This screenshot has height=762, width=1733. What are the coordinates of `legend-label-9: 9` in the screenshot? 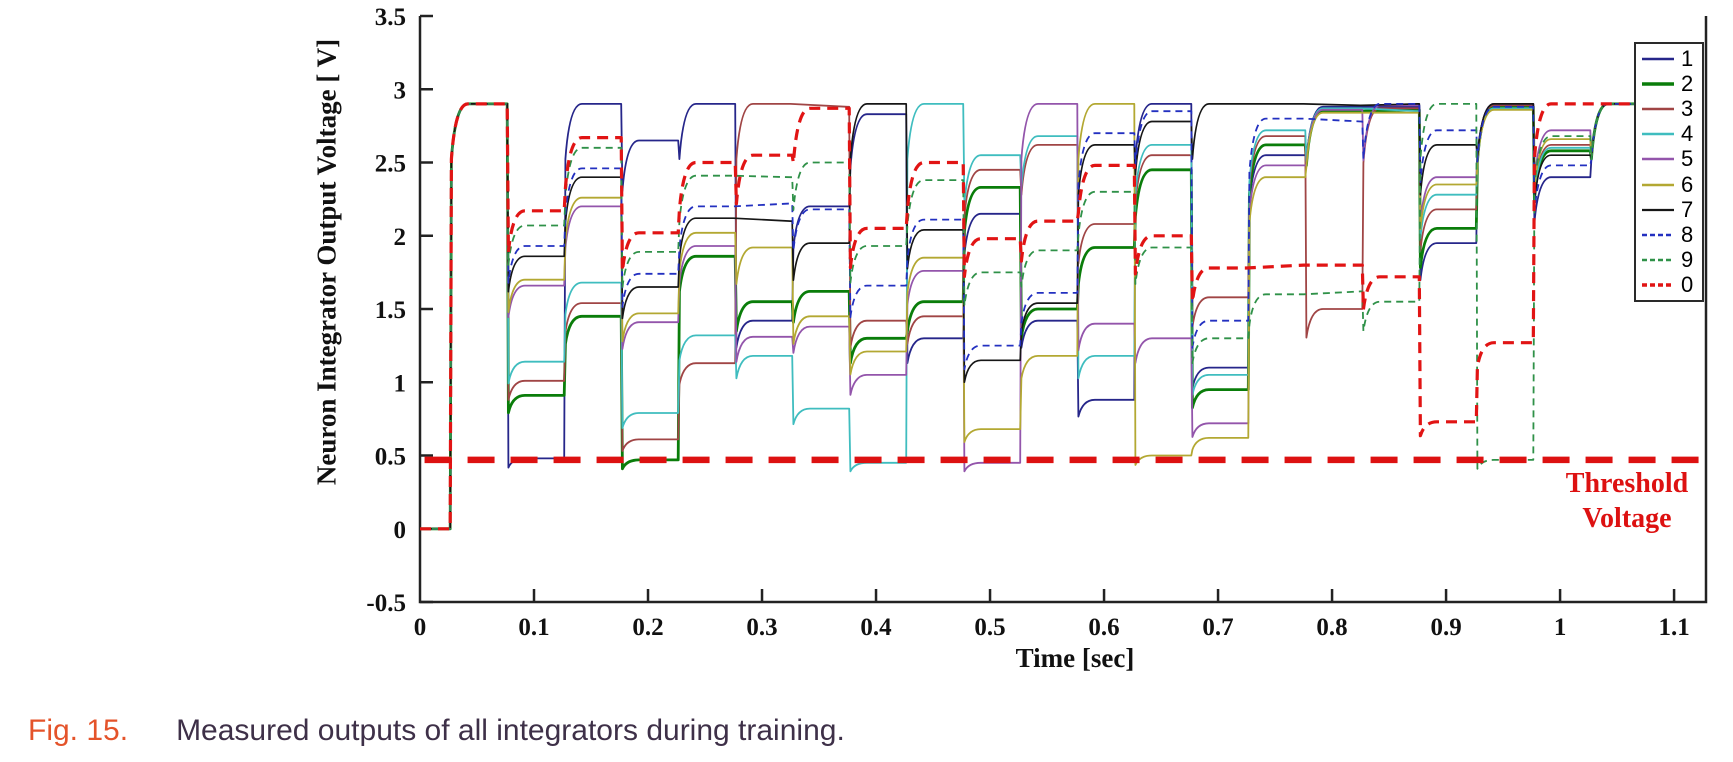 It's located at (1687, 260).